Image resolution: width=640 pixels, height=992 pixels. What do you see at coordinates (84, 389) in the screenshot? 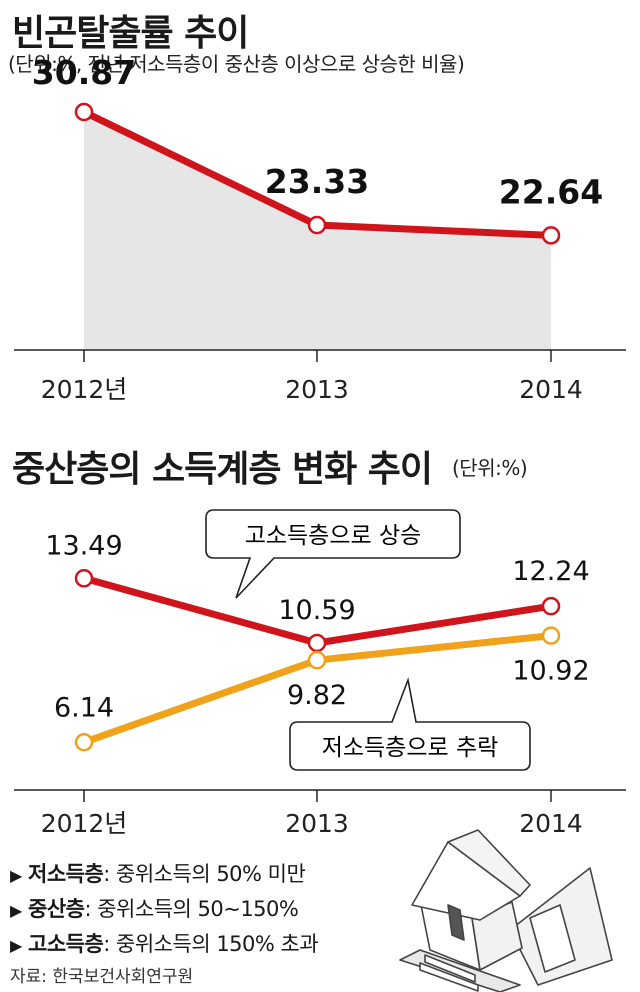
I see `chart1-x-tick-label: 2012년` at bounding box center [84, 389].